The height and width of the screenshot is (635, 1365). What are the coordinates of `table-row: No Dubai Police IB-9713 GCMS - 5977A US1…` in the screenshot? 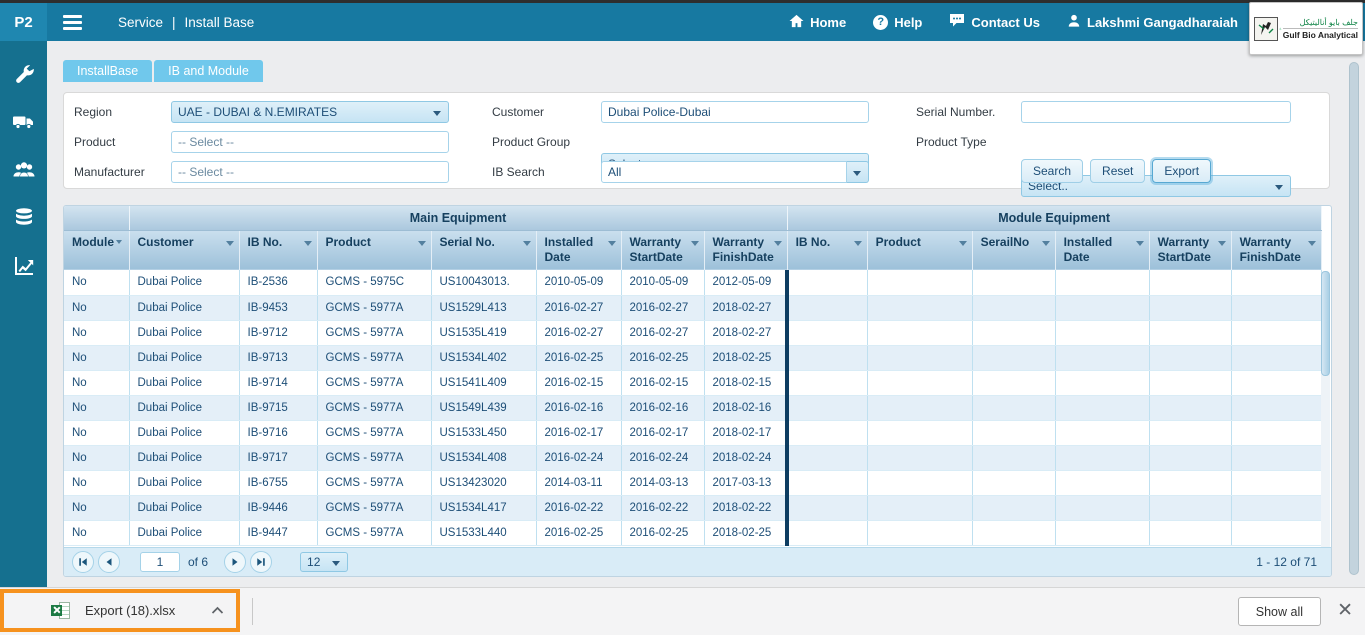 It's located at (693, 358).